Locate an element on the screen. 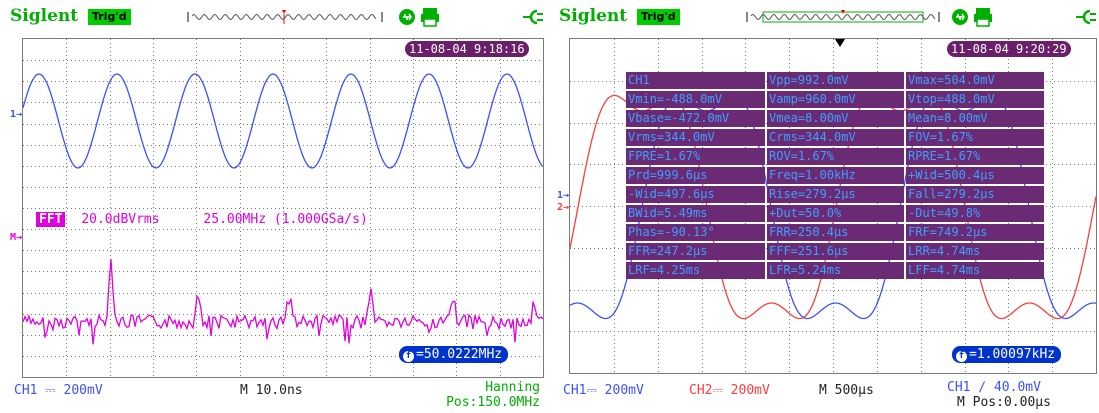 This screenshot has width=1099, height=413. horizontal-position: M Pos:0.00μs is located at coordinates (1004, 402).